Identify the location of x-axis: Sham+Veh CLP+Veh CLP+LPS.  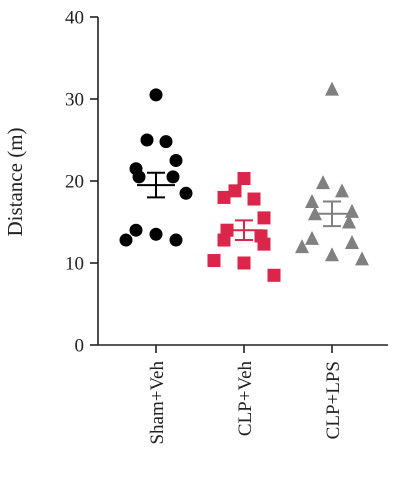
(243, 394).